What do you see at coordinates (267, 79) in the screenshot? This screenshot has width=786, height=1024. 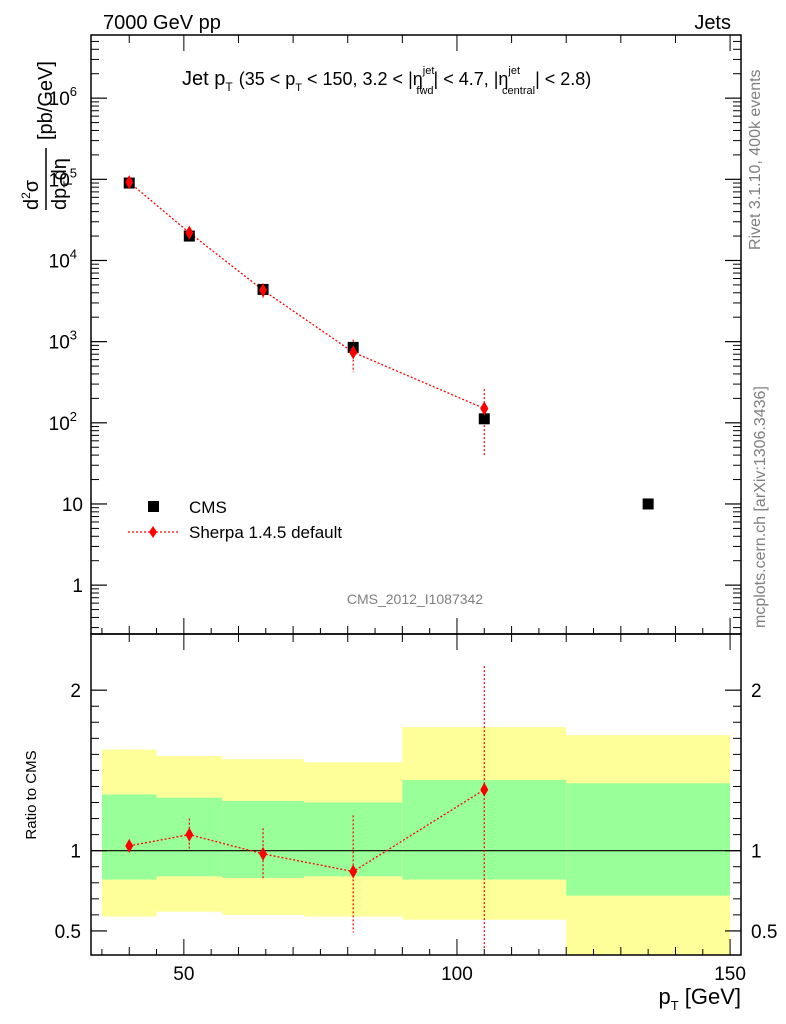 I see `plot-title-cond-a: (35 < p` at bounding box center [267, 79].